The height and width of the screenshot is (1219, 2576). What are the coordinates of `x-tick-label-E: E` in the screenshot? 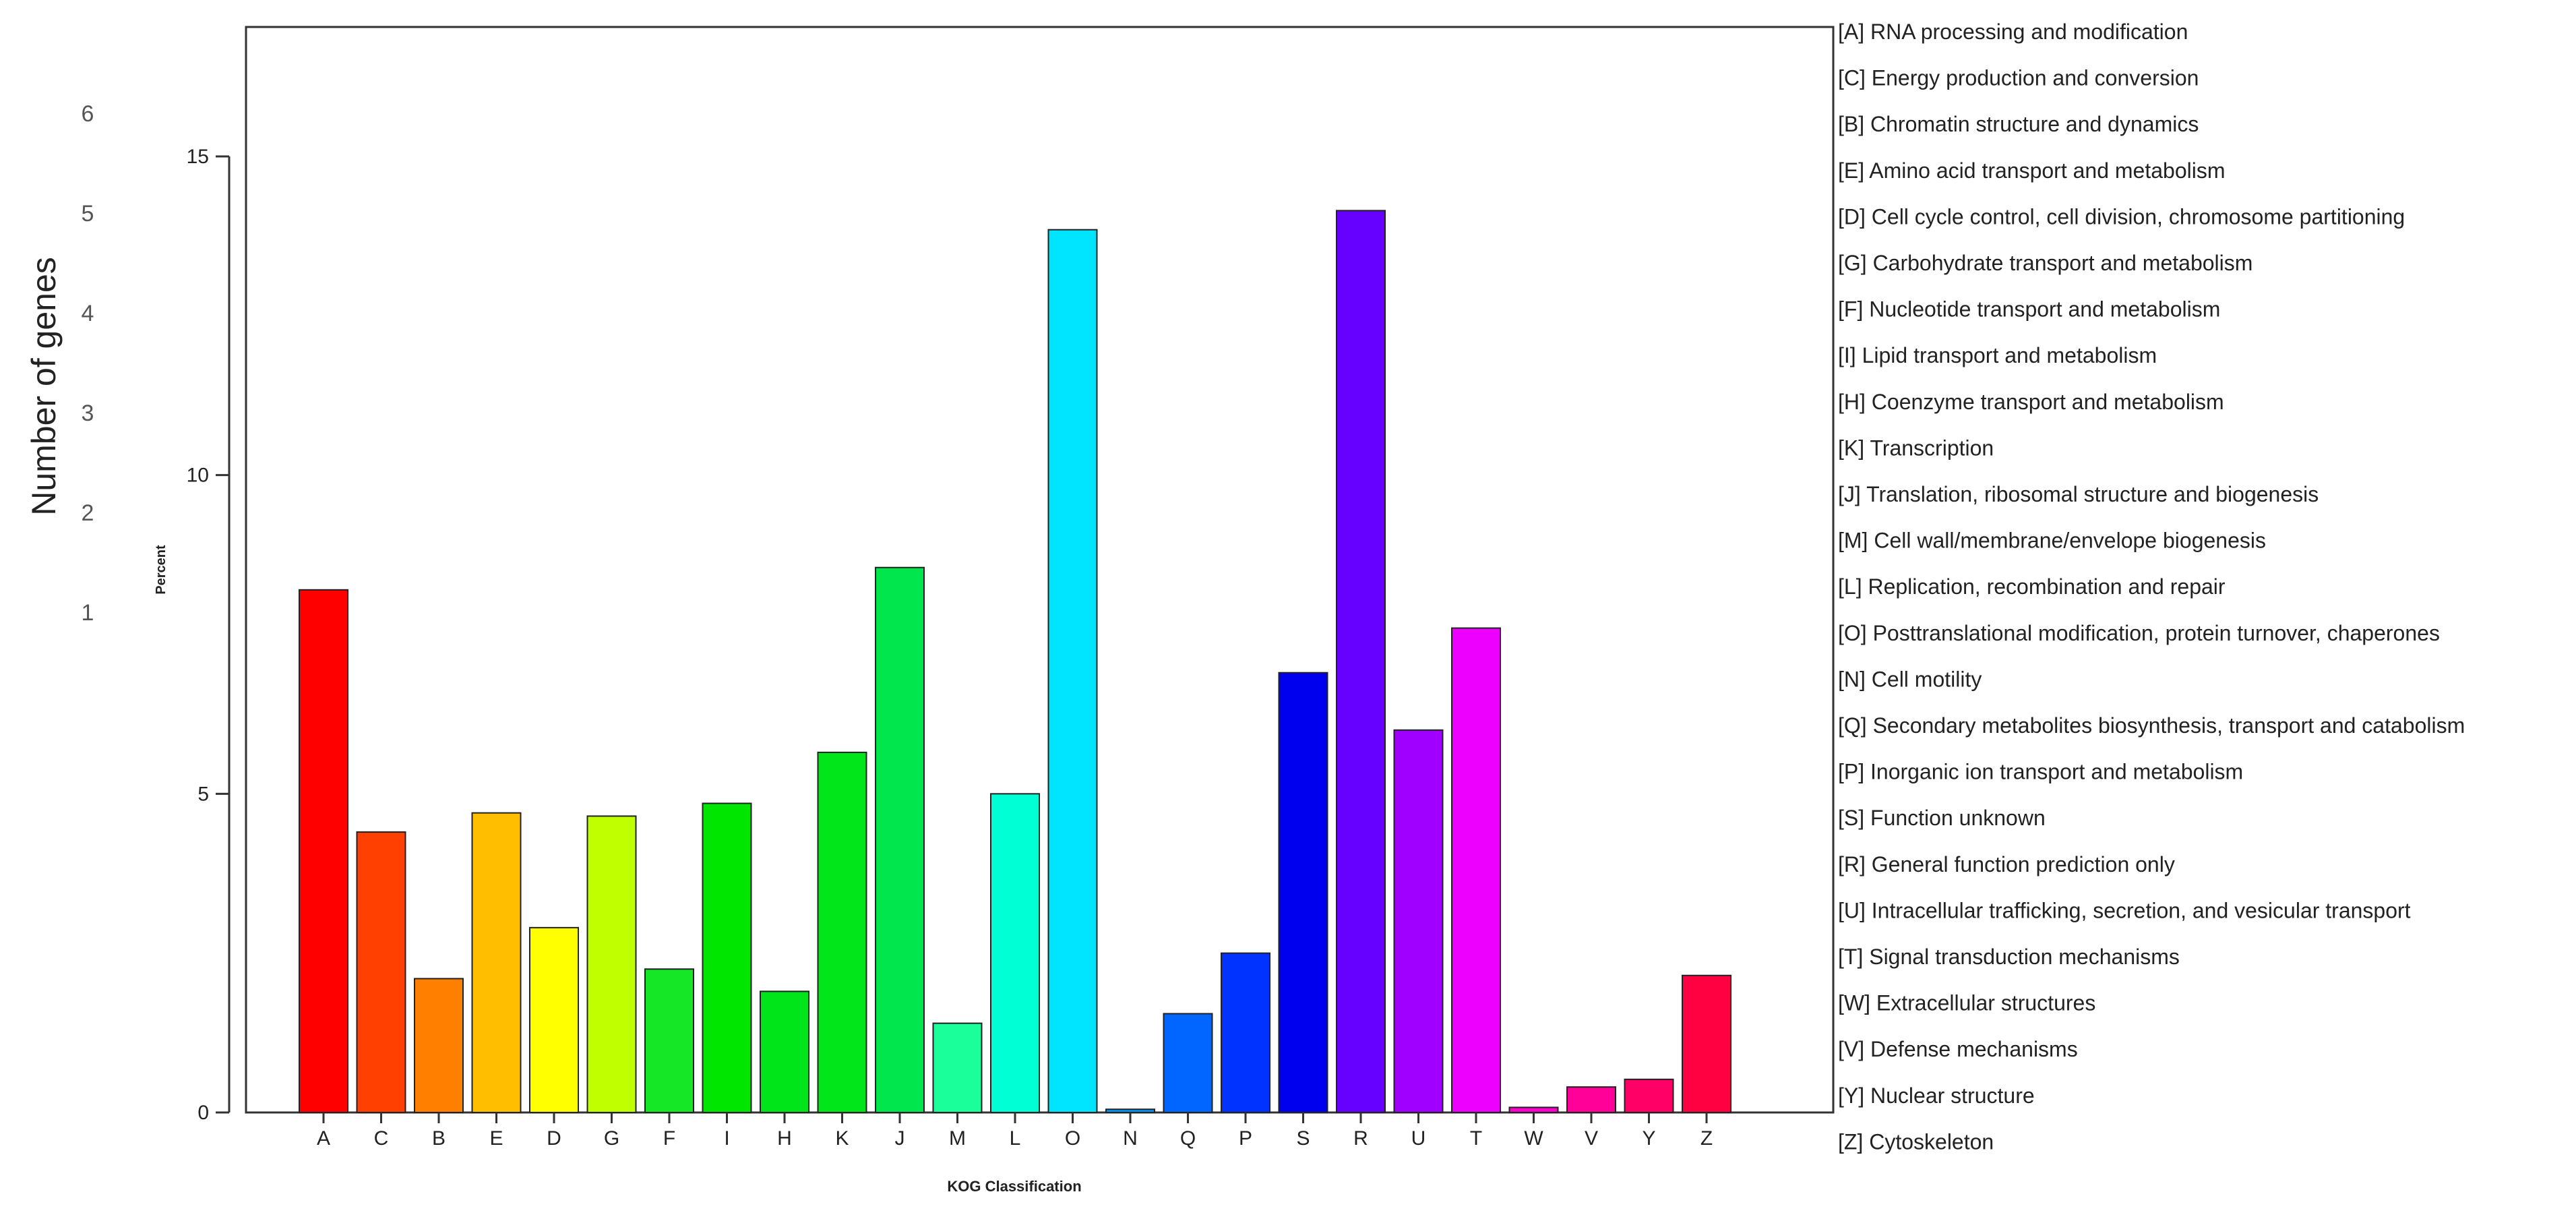 It's located at (496, 1138).